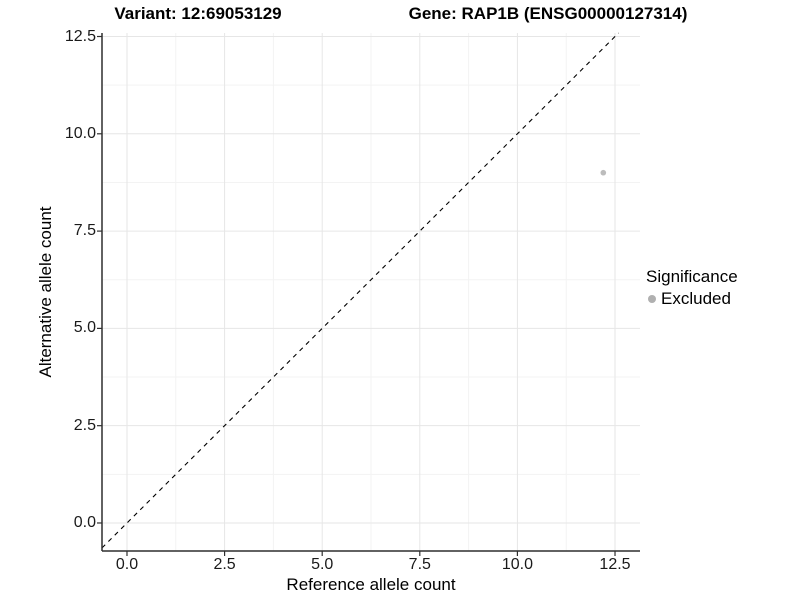  Describe the element at coordinates (603, 172) in the screenshot. I see `data-point` at that location.